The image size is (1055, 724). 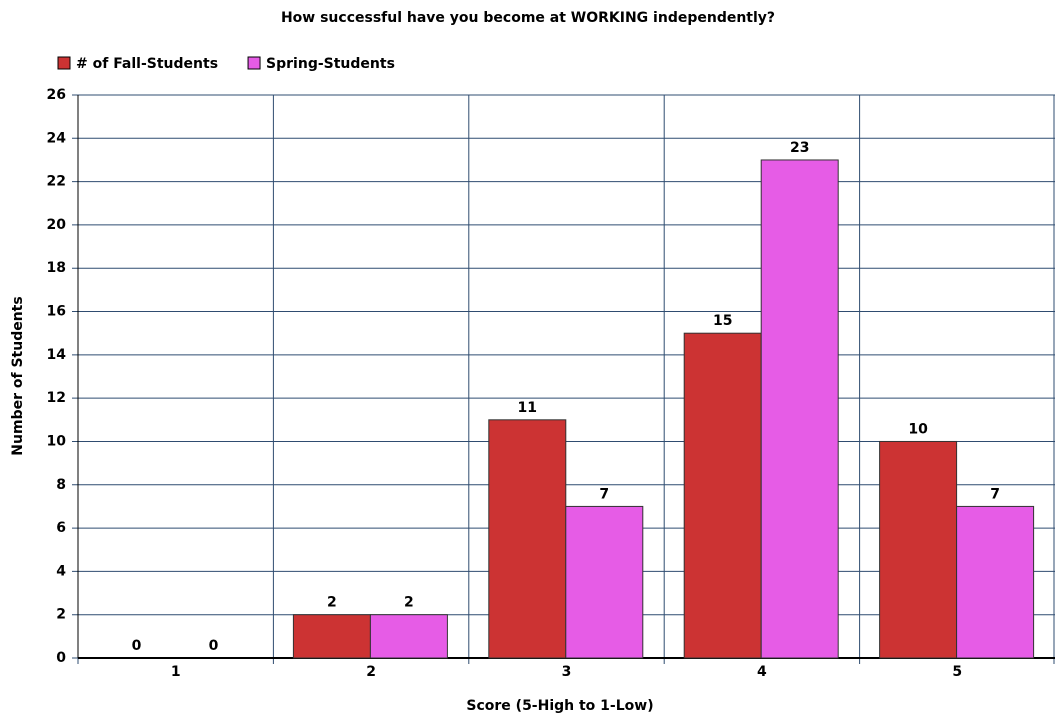 I want to click on y-tick-label: 26, so click(x=56, y=95).